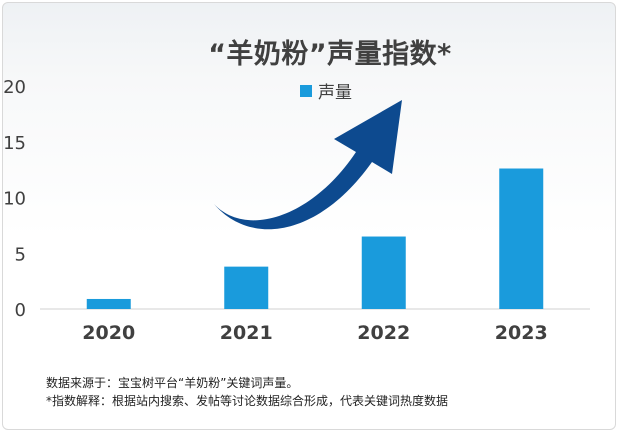  What do you see at coordinates (330, 54) in the screenshot?
I see `chart-title: “羊奶粉”声量指数*` at bounding box center [330, 54].